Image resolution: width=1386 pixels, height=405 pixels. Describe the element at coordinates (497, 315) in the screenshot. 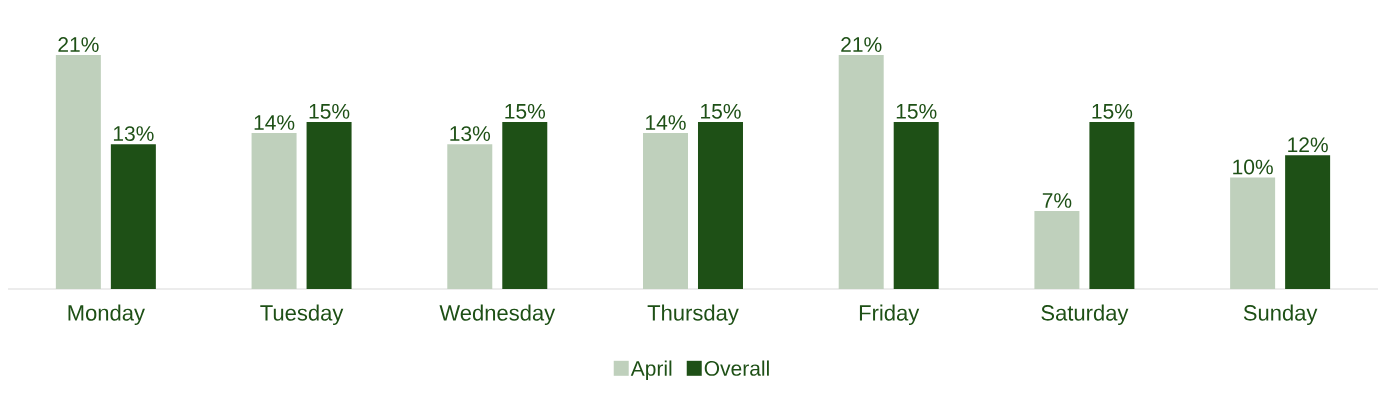

I see `x-tick-label: Wednesday` at that location.